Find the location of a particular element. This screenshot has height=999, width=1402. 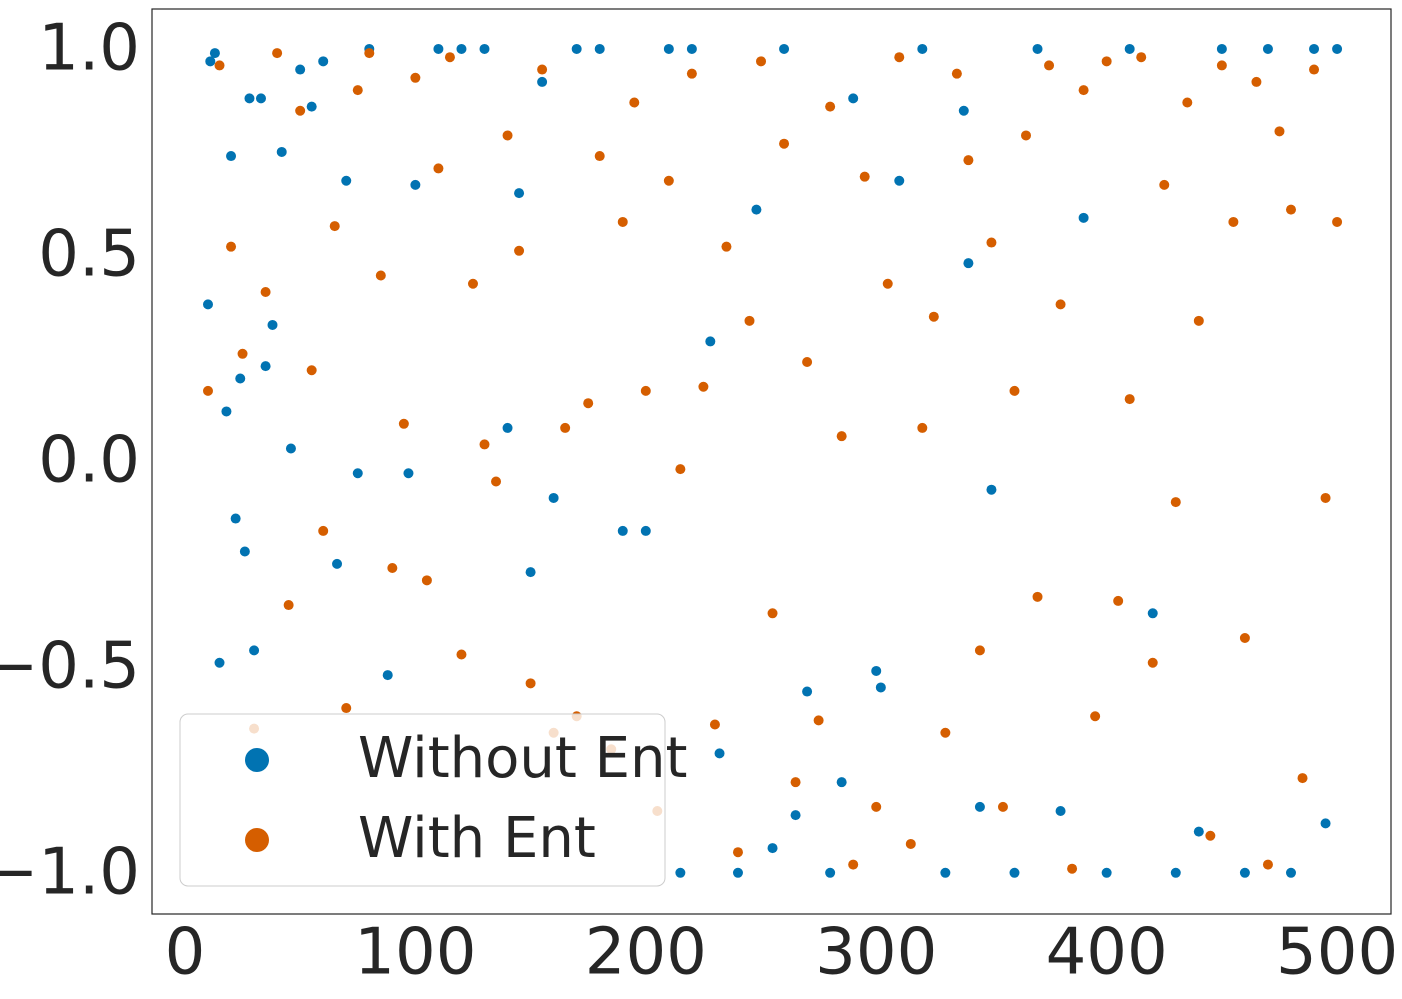

x-tick-label: 0 is located at coordinates (185, 953).